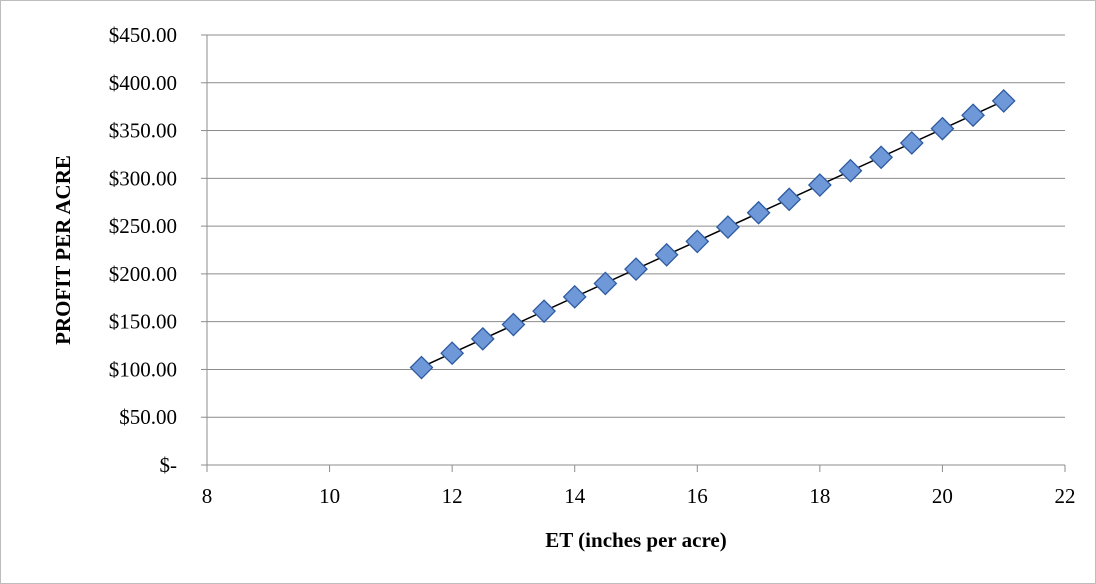 The height and width of the screenshot is (584, 1096). Describe the element at coordinates (143, 35) in the screenshot. I see `y-tick-label-9: $450.00` at that location.